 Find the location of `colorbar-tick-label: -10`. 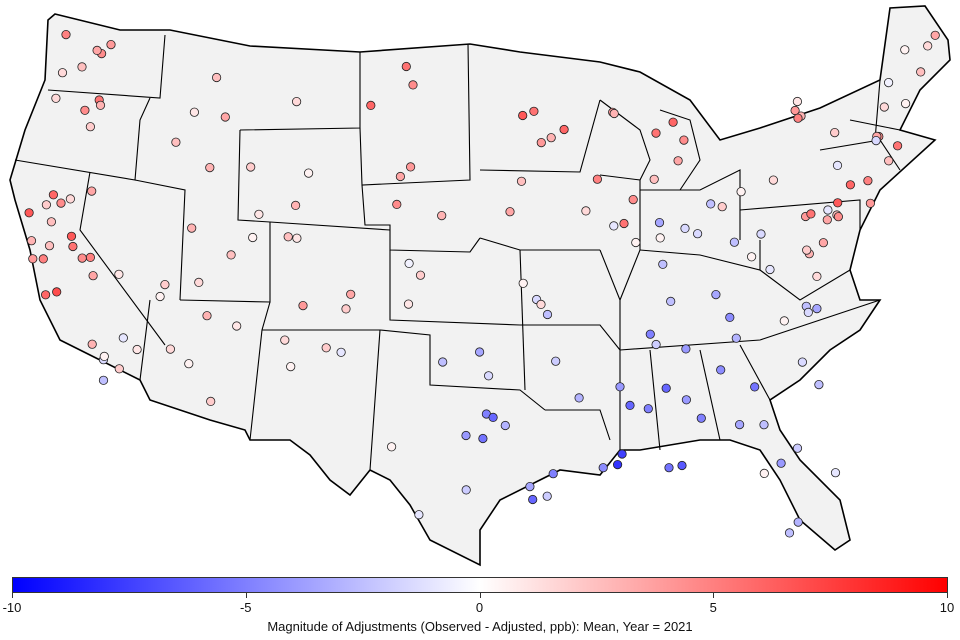

colorbar-tick-label: -10 is located at coordinates (12, 607).